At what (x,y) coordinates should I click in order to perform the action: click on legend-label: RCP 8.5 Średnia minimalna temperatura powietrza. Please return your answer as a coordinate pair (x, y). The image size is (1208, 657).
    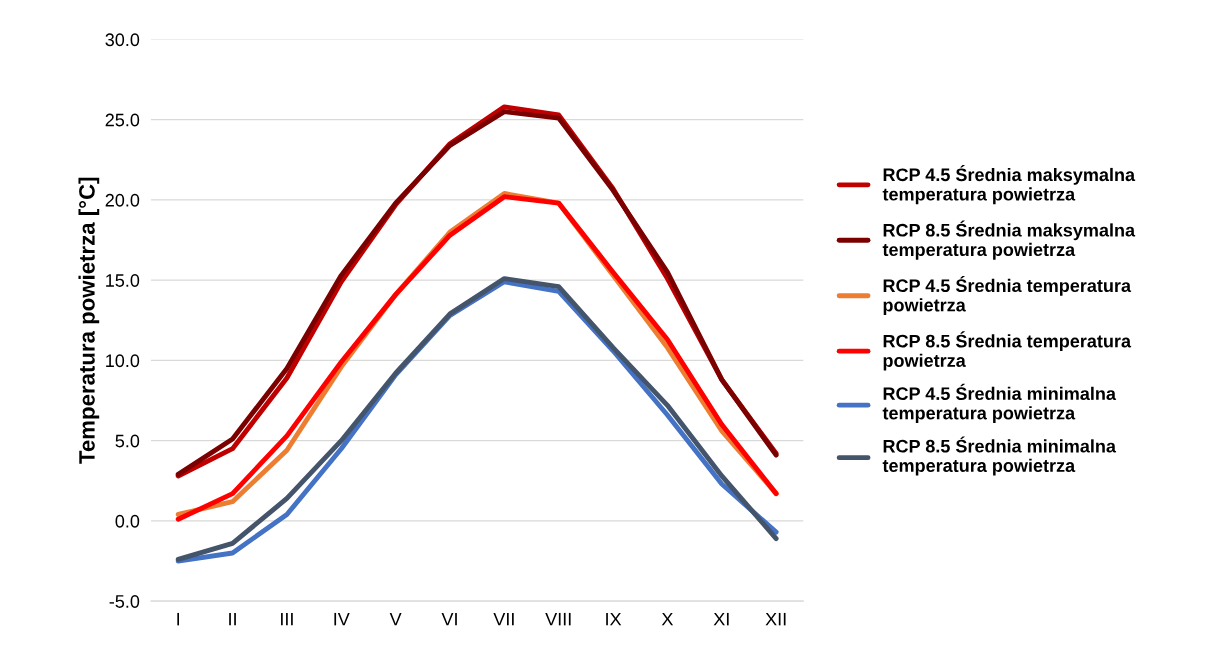
    Looking at the image, I should click on (999, 456).